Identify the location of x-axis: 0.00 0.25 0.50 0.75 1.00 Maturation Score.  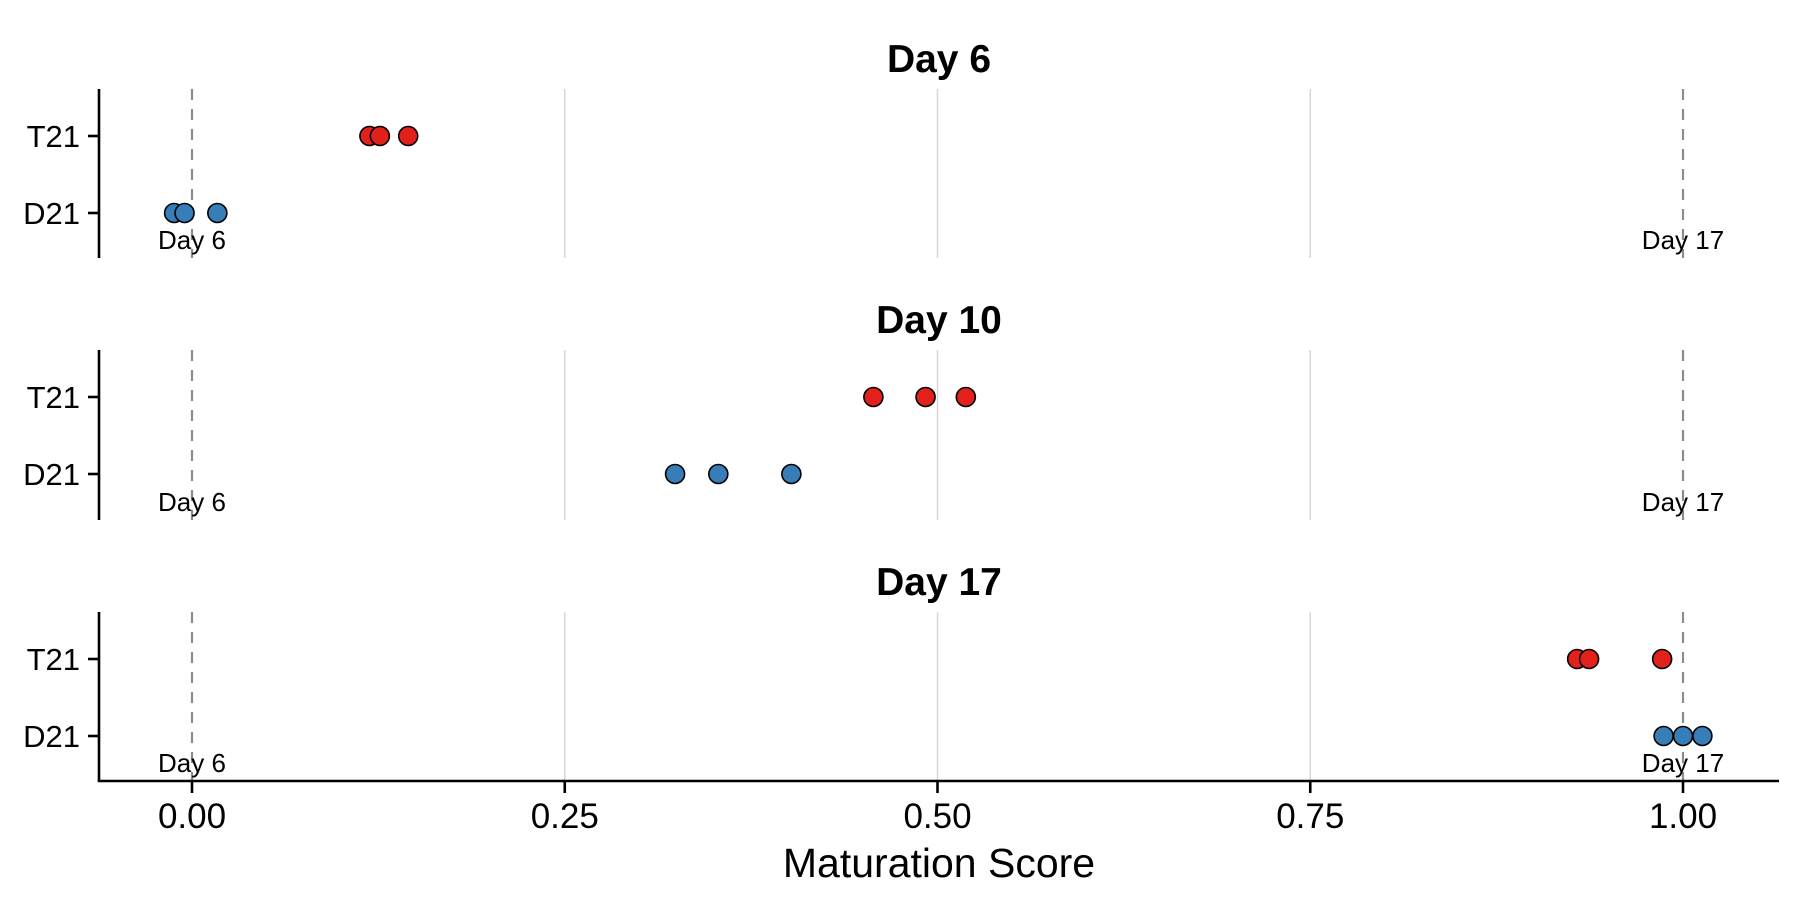
(938, 832).